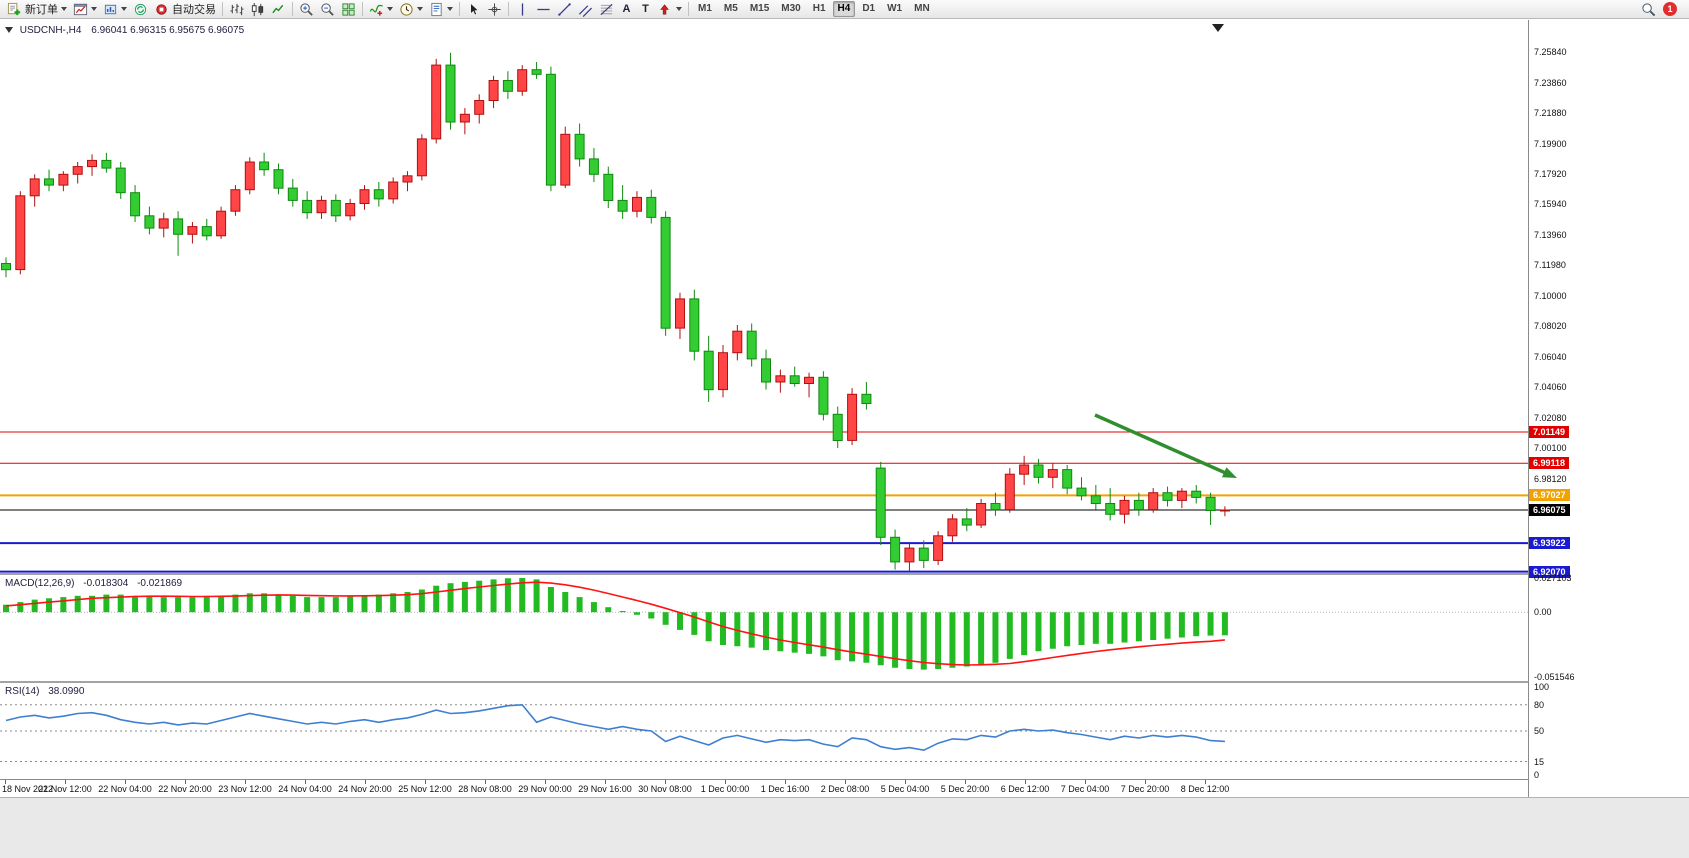  What do you see at coordinates (85, 9) in the screenshot?
I see `new-chart-button` at bounding box center [85, 9].